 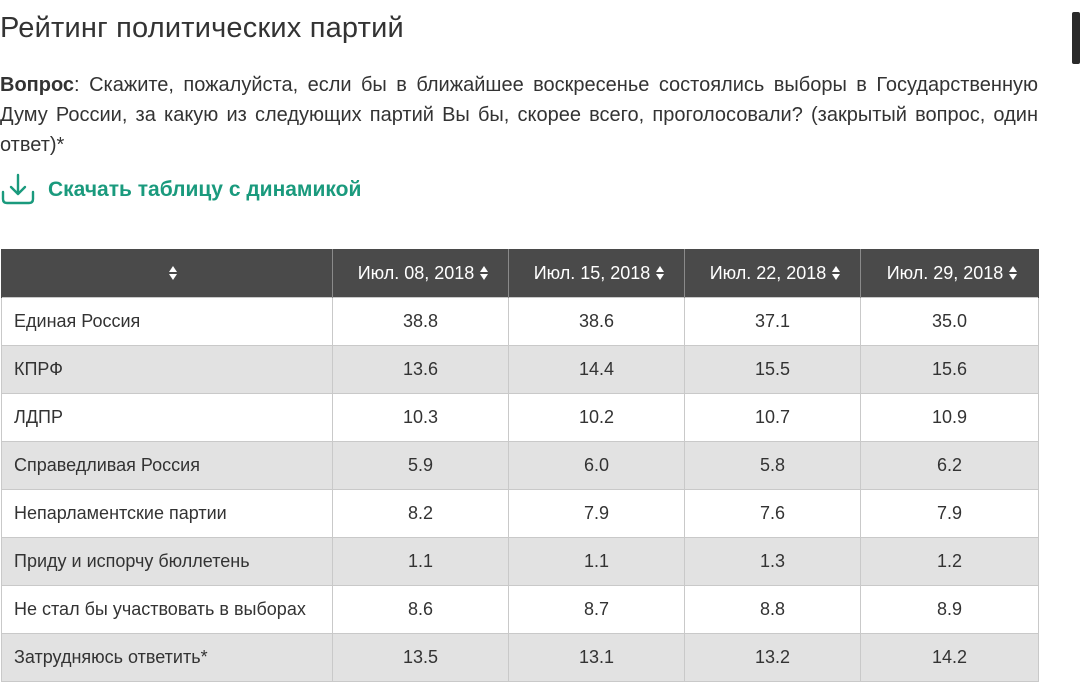 What do you see at coordinates (167, 273) in the screenshot?
I see `column-header-party` at bounding box center [167, 273].